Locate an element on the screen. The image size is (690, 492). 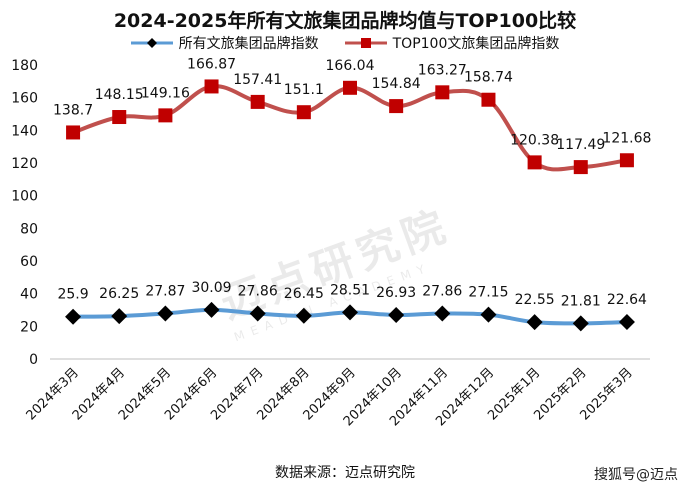
data-label-top100: 121.68 is located at coordinates (626, 138).